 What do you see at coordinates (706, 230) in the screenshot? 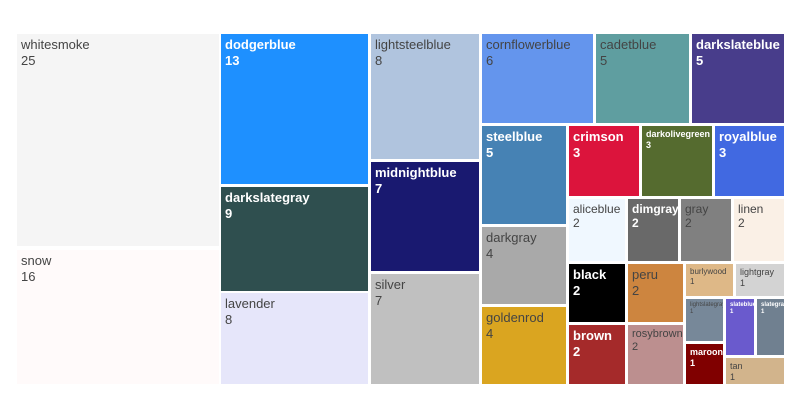
I see `treemap-tile-gray: gray 2` at bounding box center [706, 230].